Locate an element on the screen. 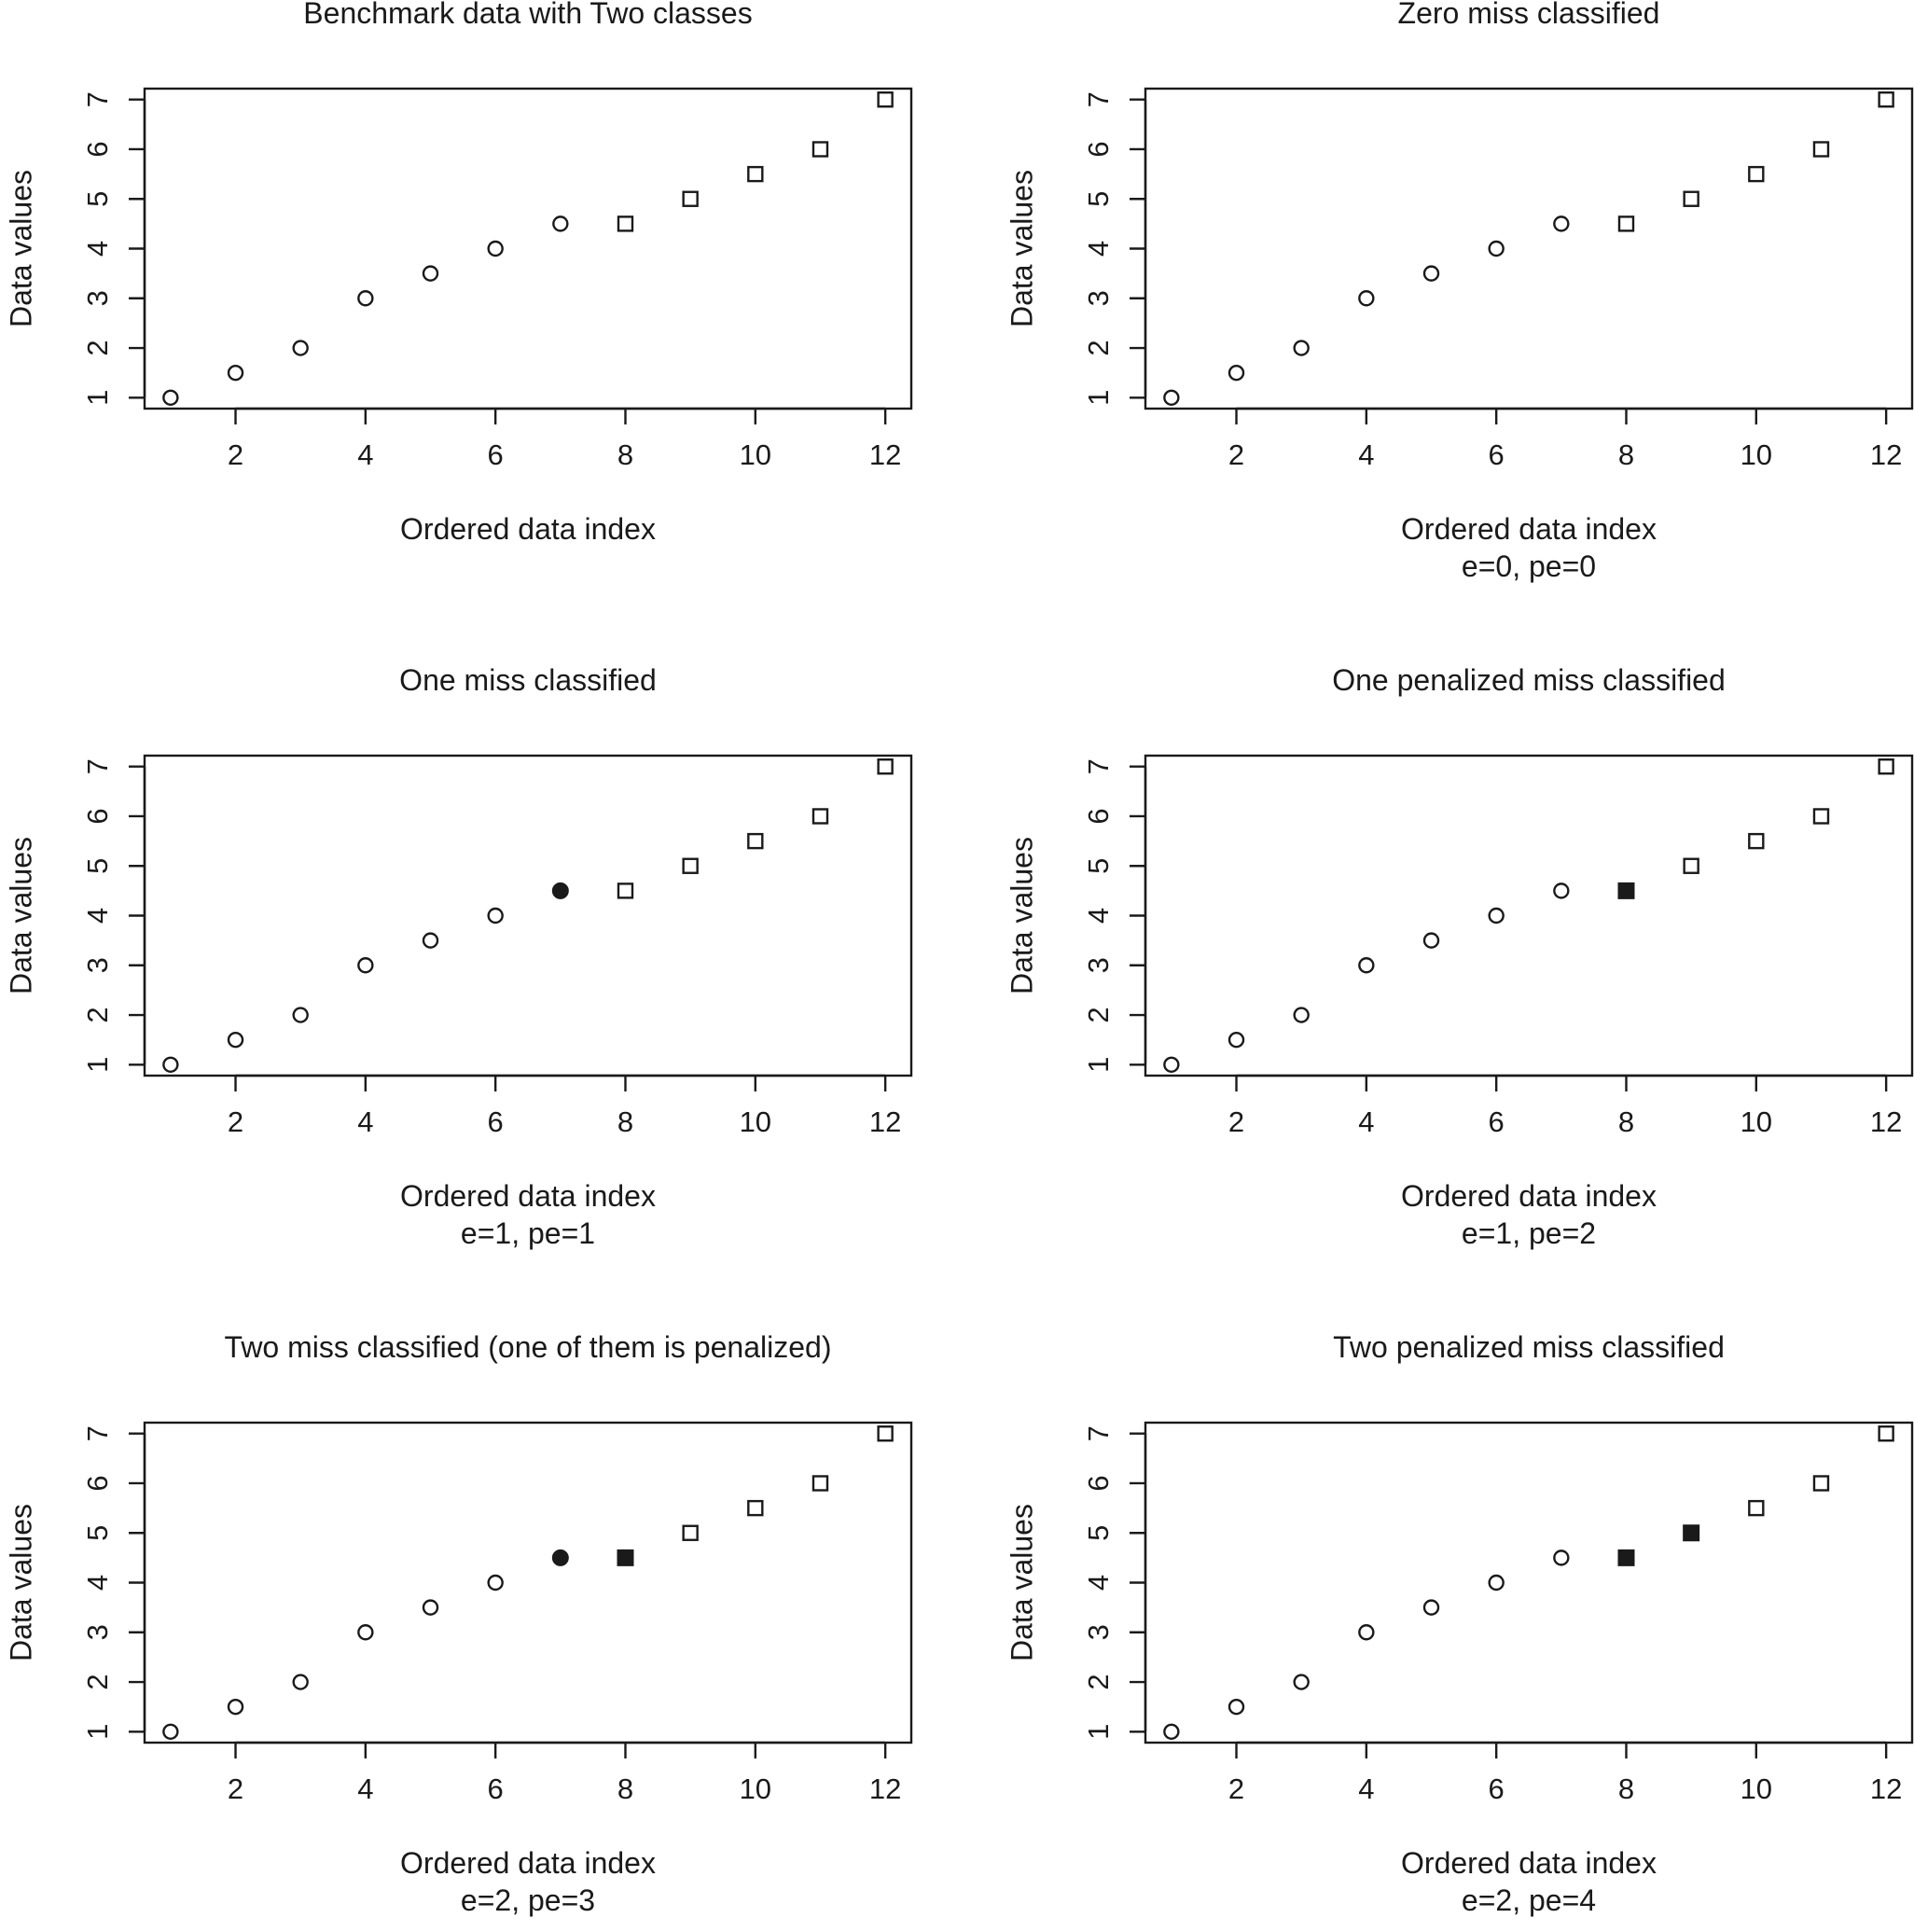  chart-title: Two penalized miss classified is located at coordinates (1529, 1347).